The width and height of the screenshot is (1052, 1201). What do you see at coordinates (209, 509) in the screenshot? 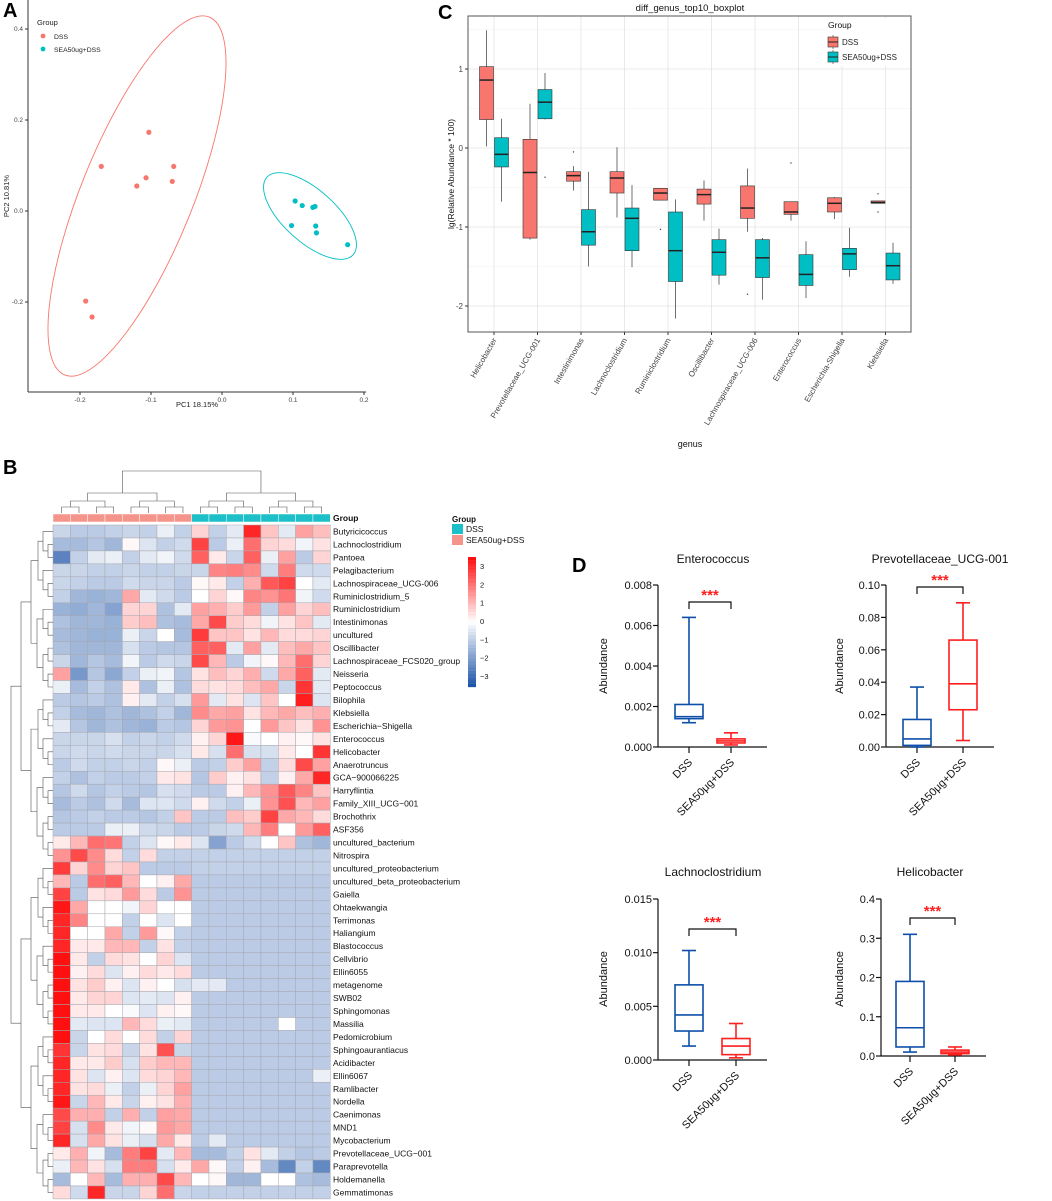
I see `column-dendrogram-branch` at bounding box center [209, 509].